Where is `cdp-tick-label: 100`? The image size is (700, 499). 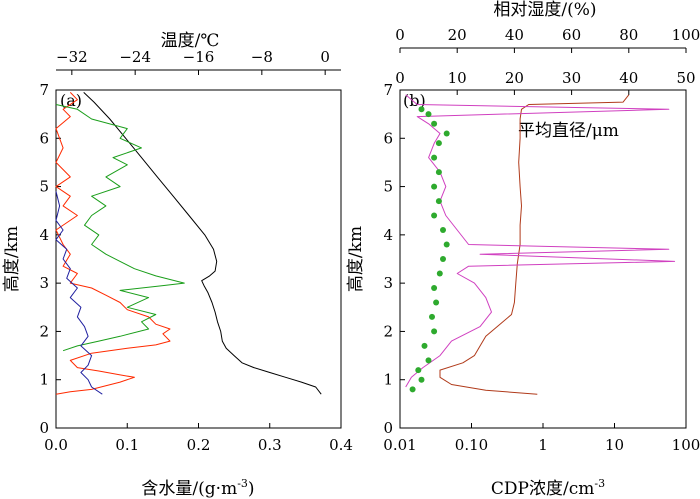
cdp-tick-label: 100 is located at coordinates (686, 445).